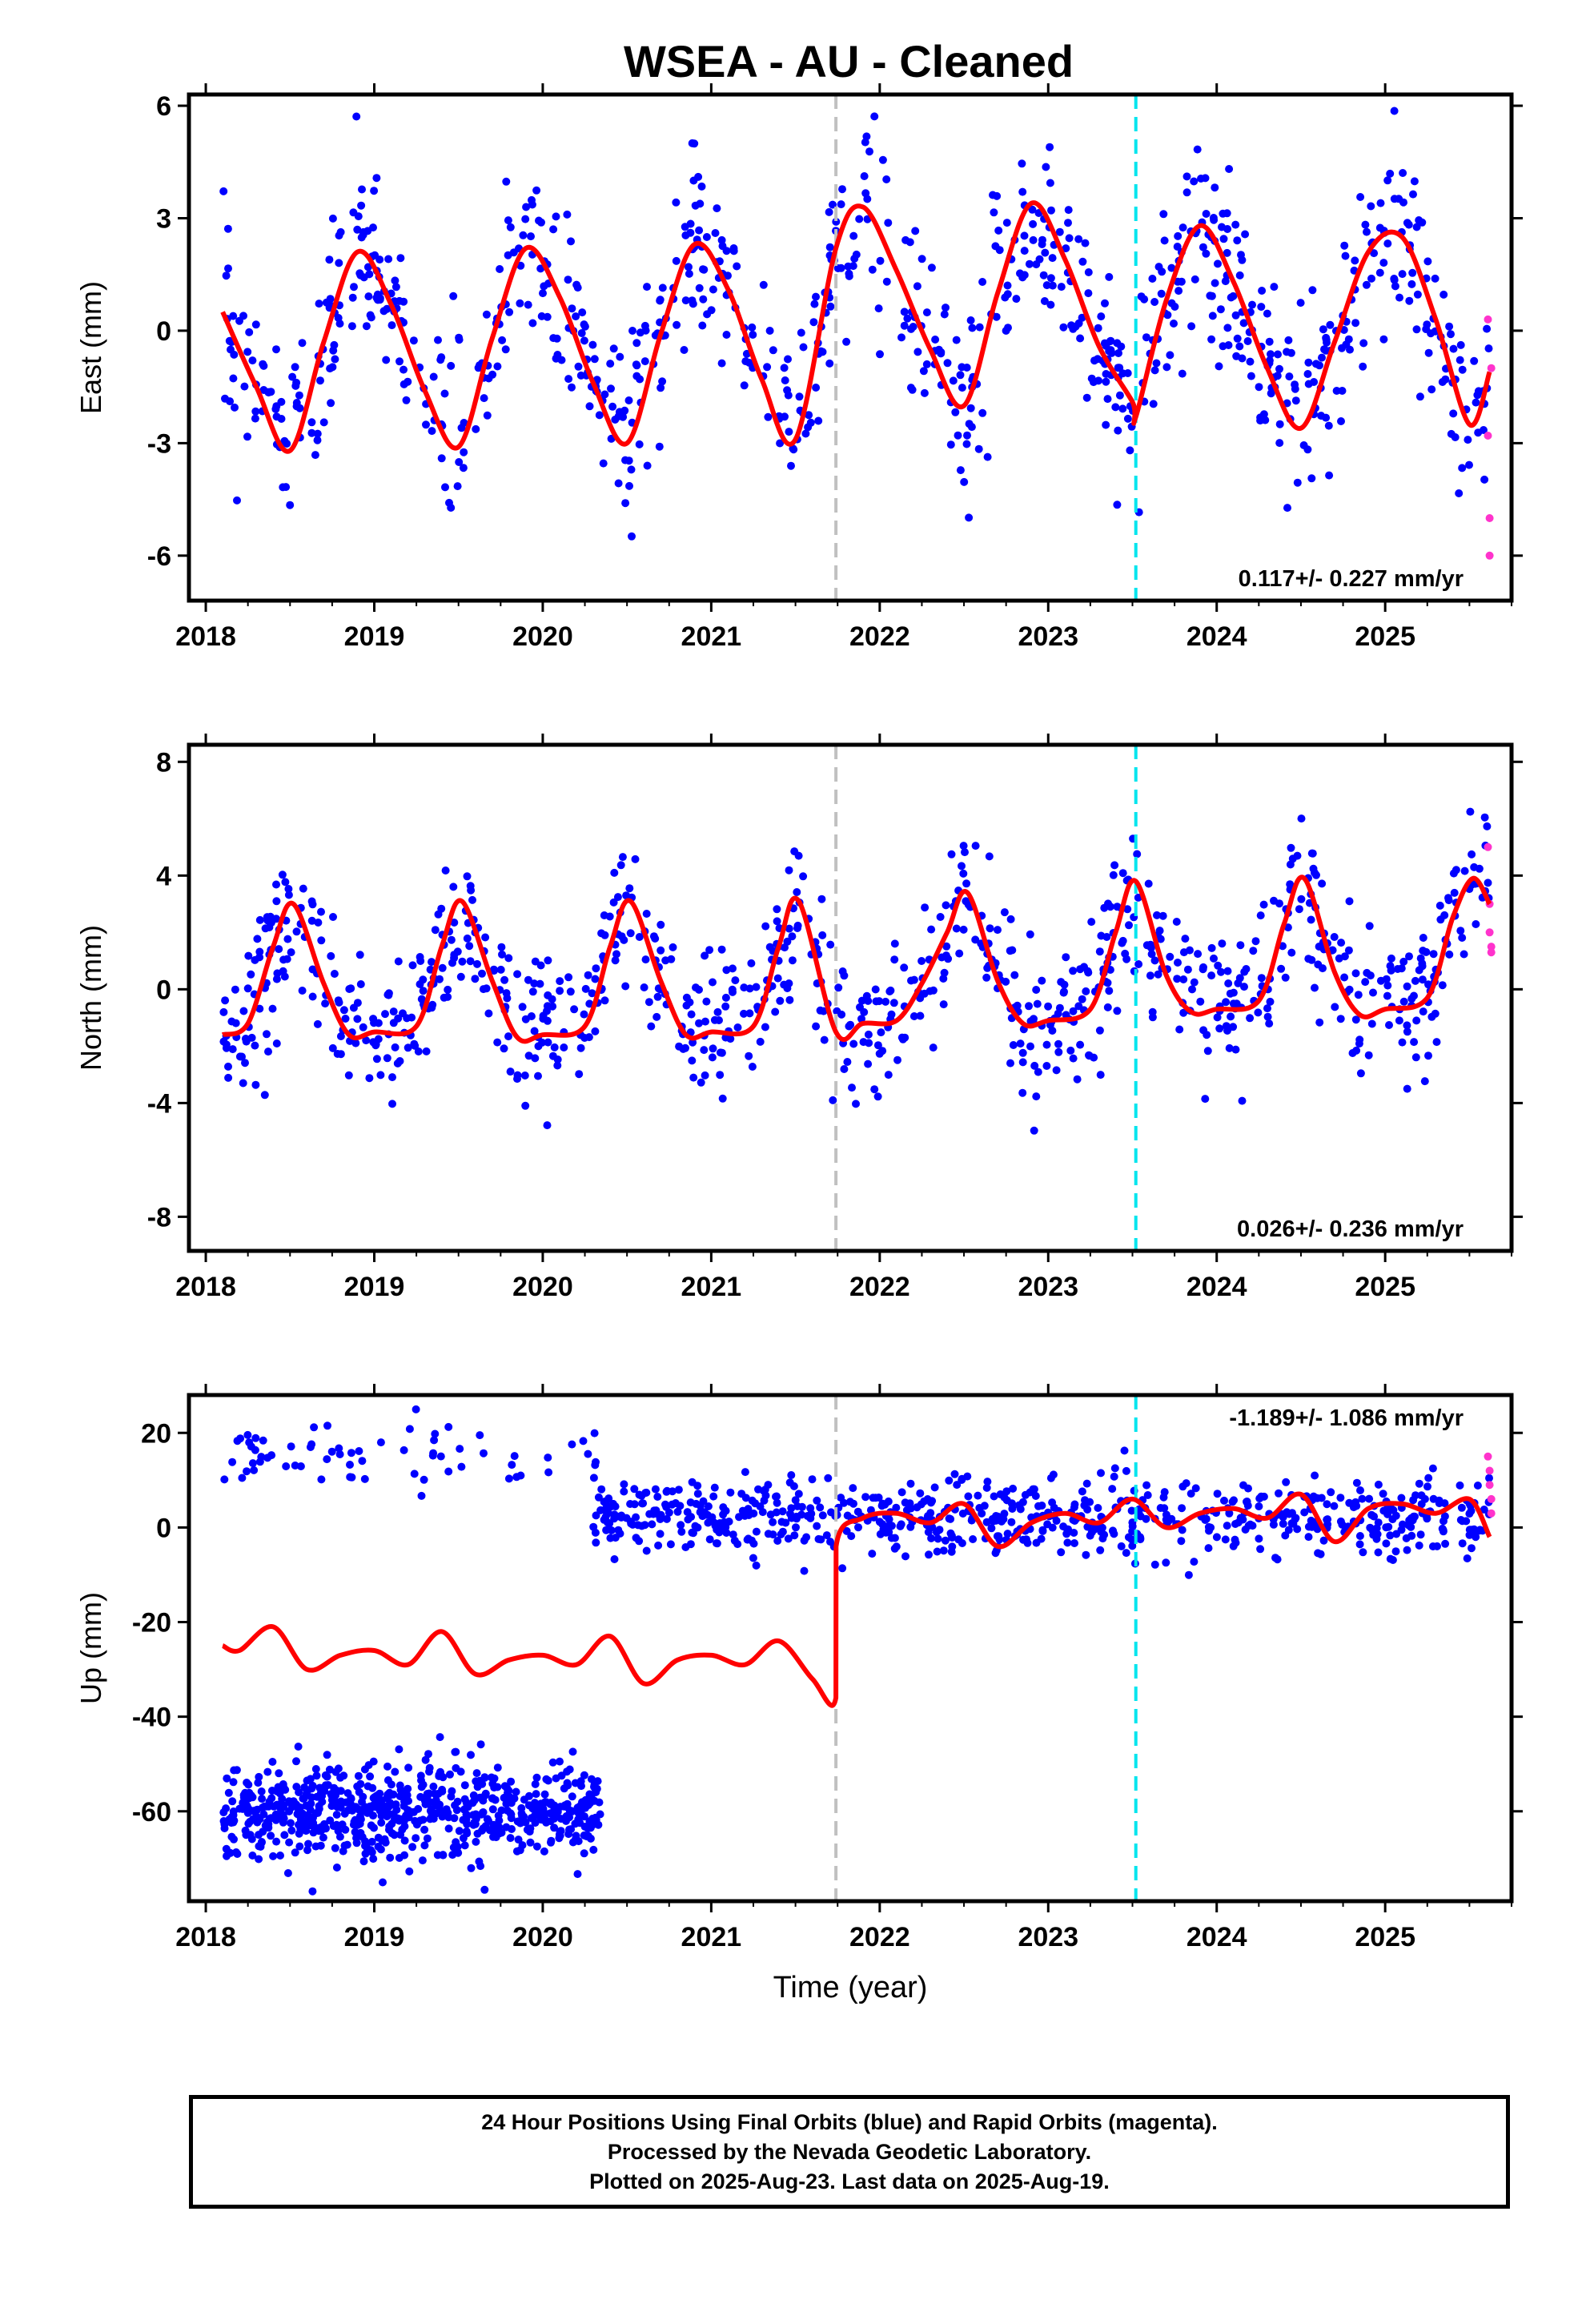 The image size is (1582, 2324). What do you see at coordinates (91, 1648) in the screenshot?
I see `y-axis-label: Up (mm)` at bounding box center [91, 1648].